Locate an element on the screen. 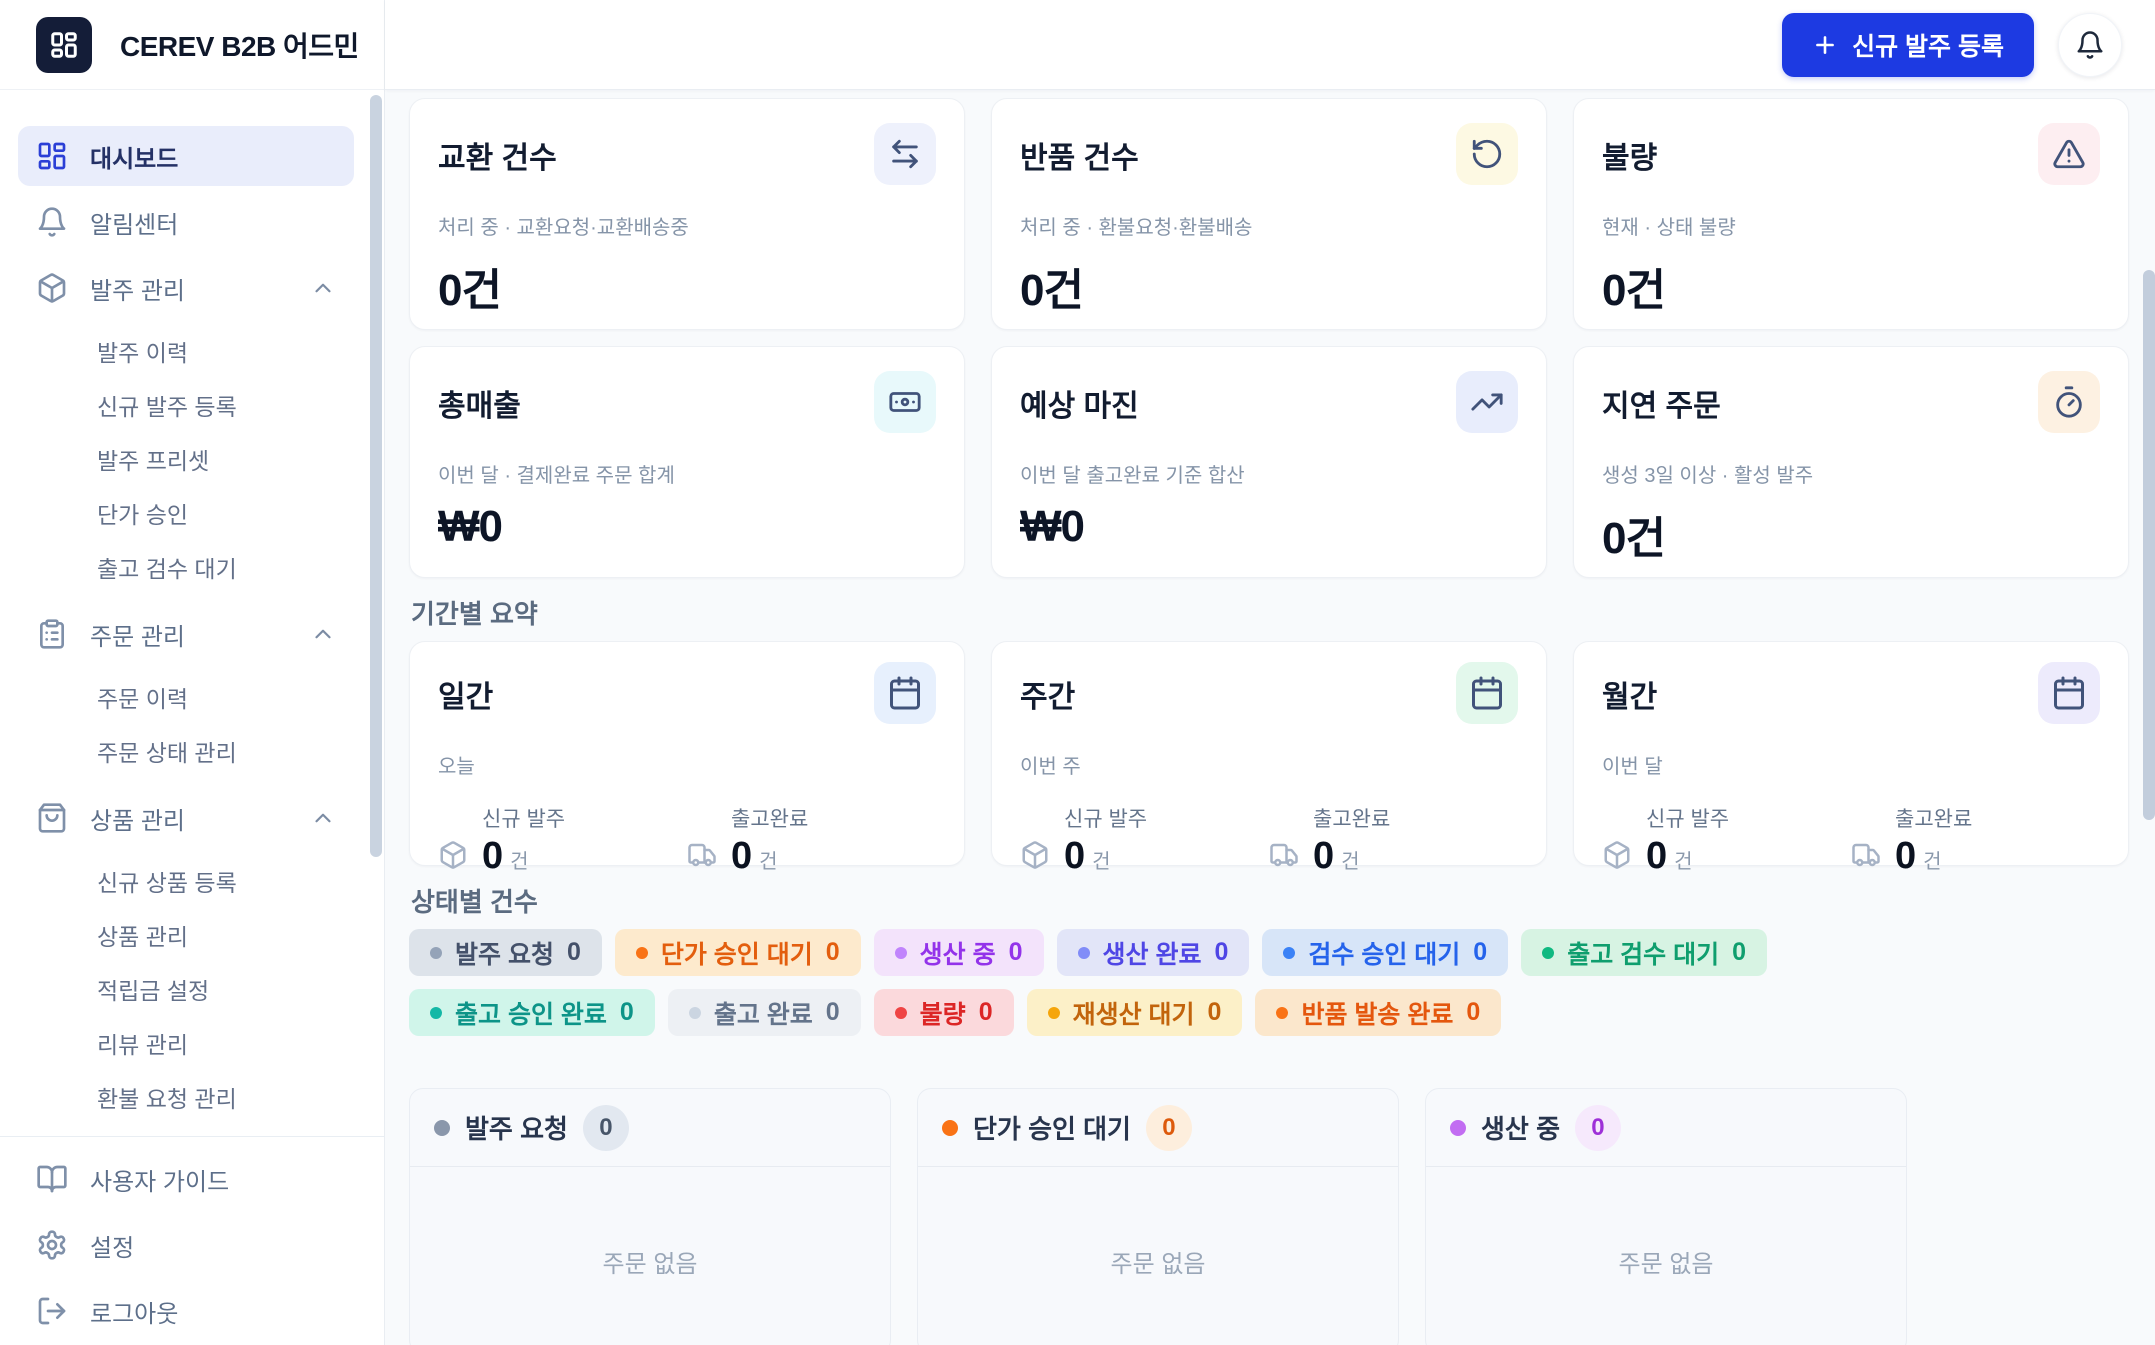 This screenshot has width=2155, height=1345. queue-card-order-request: 발주 요청 0 주문 없음 is located at coordinates (650, 1216).